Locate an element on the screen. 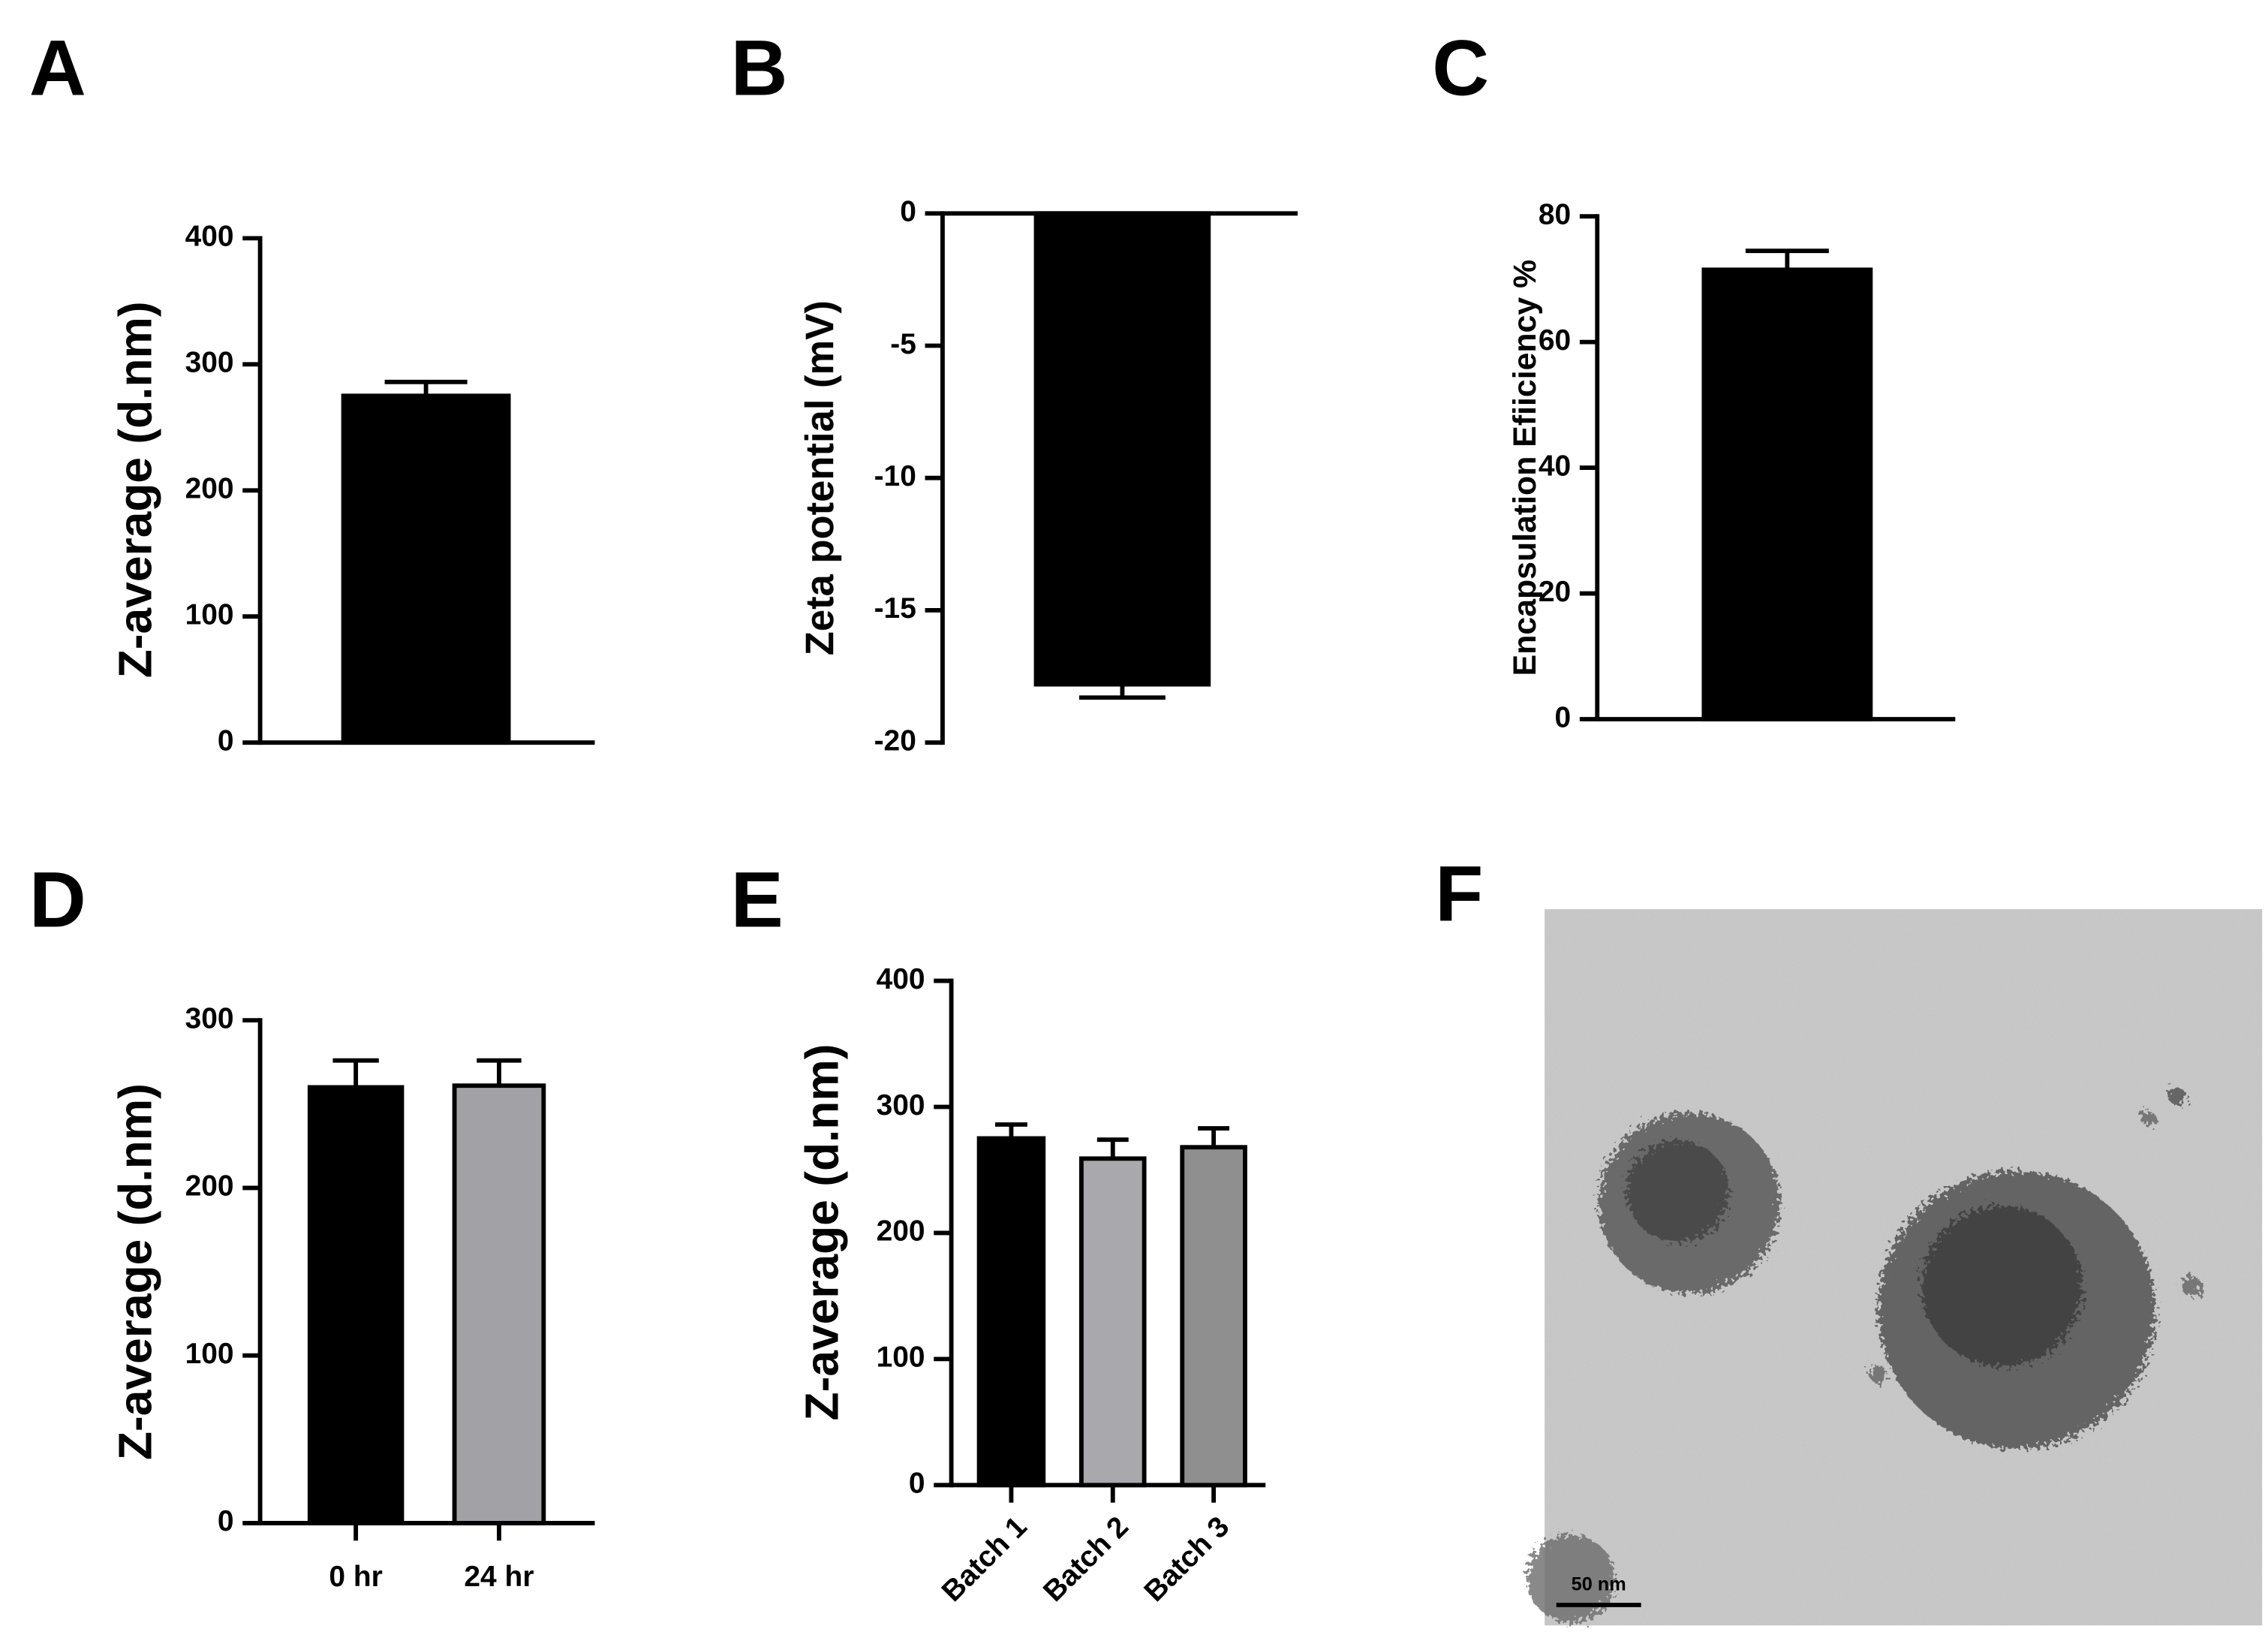 The width and height of the screenshot is (2268, 1638). x-tick-label: Batch 1 is located at coordinates (984, 1559).